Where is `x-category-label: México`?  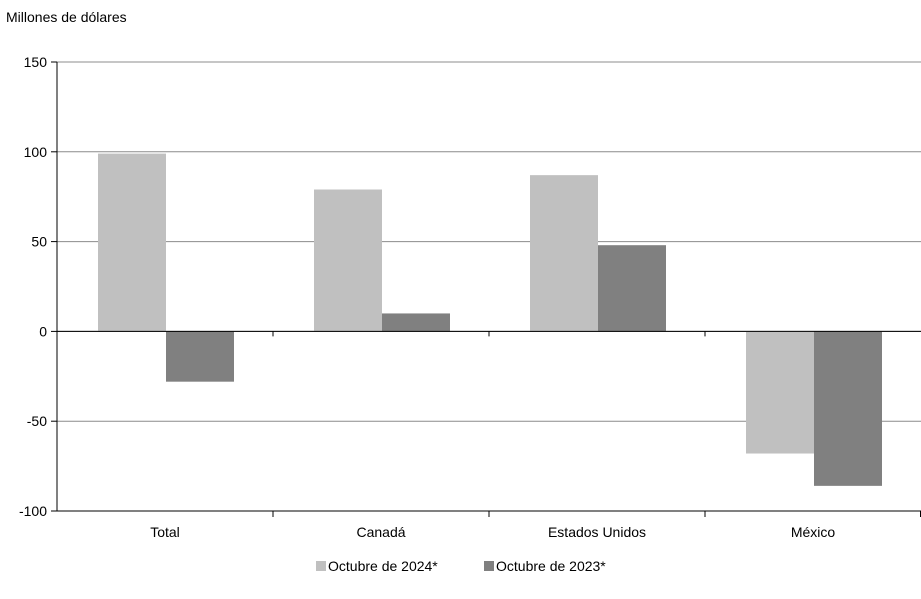
x-category-label: México is located at coordinates (813, 532).